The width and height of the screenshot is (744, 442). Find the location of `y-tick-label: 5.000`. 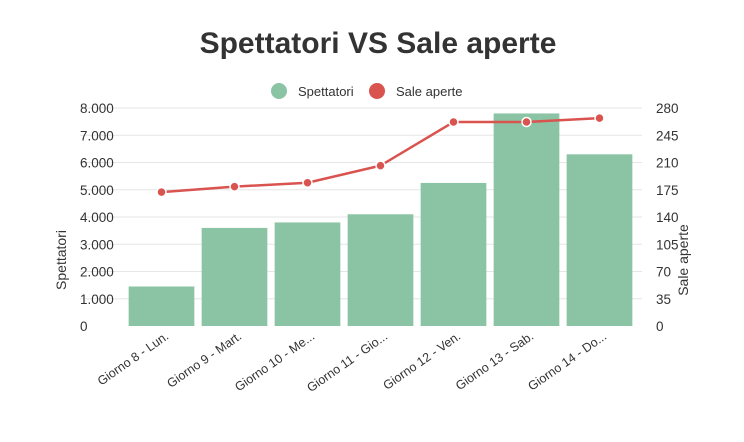

y-tick-label: 5.000 is located at coordinates (97, 190).